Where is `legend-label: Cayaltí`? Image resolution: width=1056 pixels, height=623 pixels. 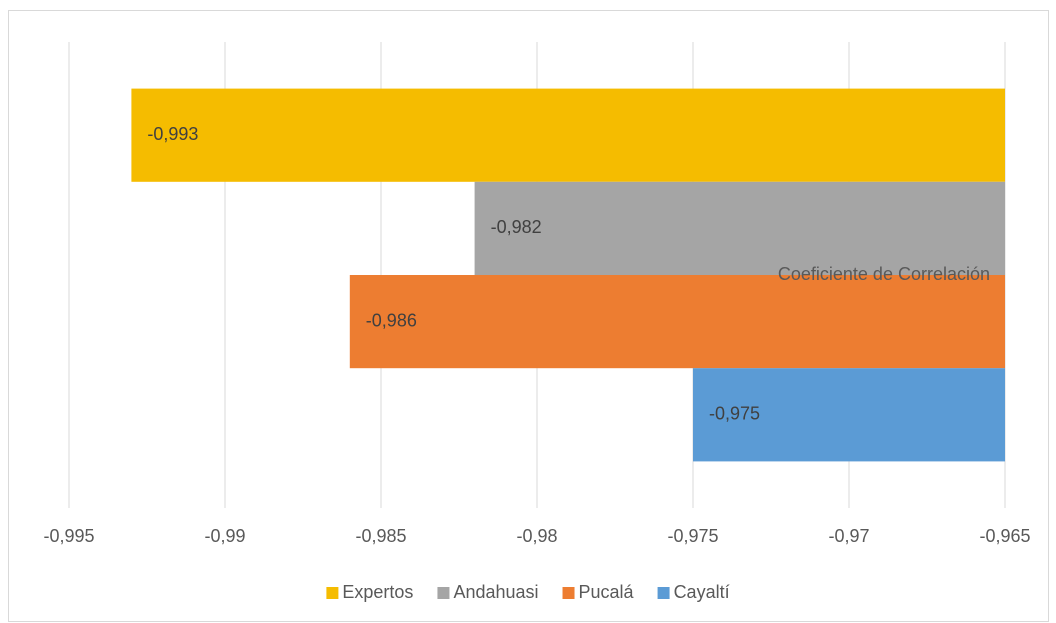
legend-label: Cayaltí is located at coordinates (702, 592).